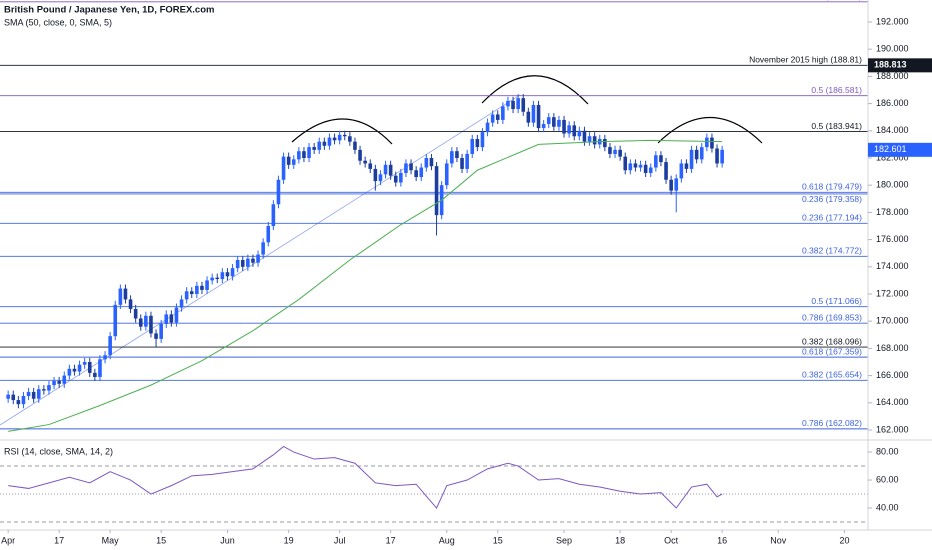 The image size is (932, 550). I want to click on y-tick-label: 162.000, so click(892, 429).